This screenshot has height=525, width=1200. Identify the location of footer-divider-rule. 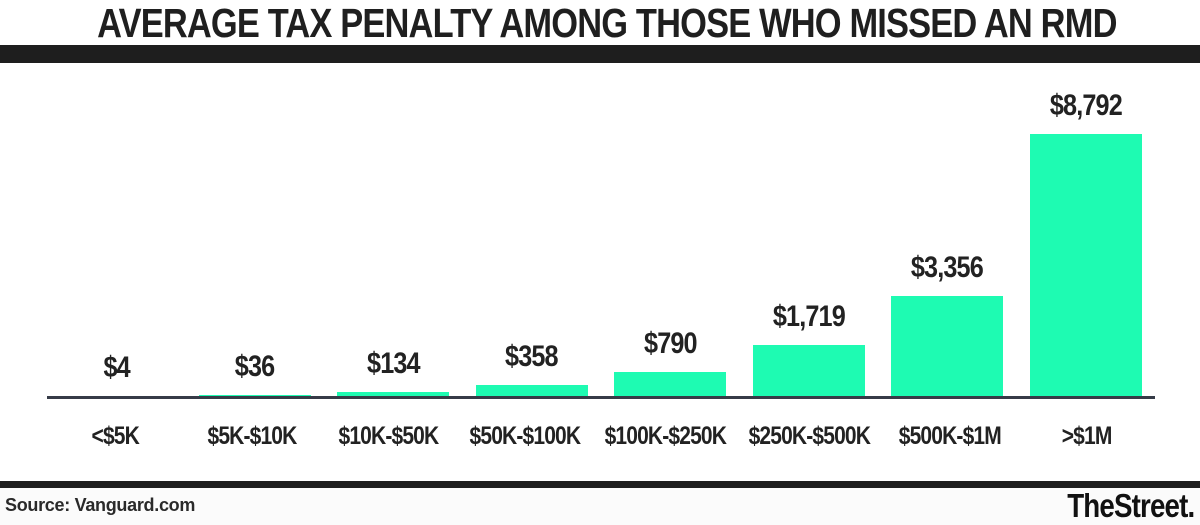
(600, 484).